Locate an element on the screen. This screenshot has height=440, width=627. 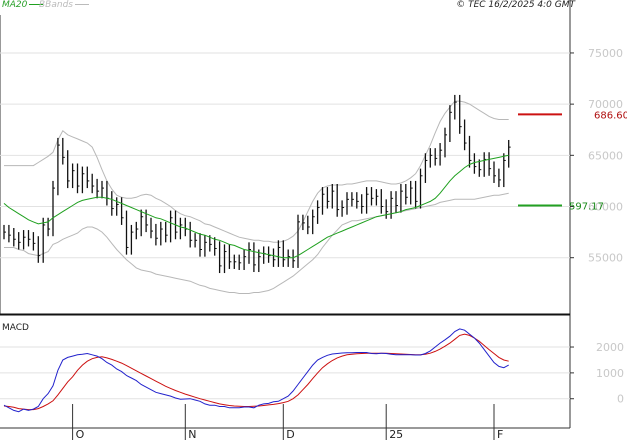
x-tick-label: F is located at coordinates (500, 434).